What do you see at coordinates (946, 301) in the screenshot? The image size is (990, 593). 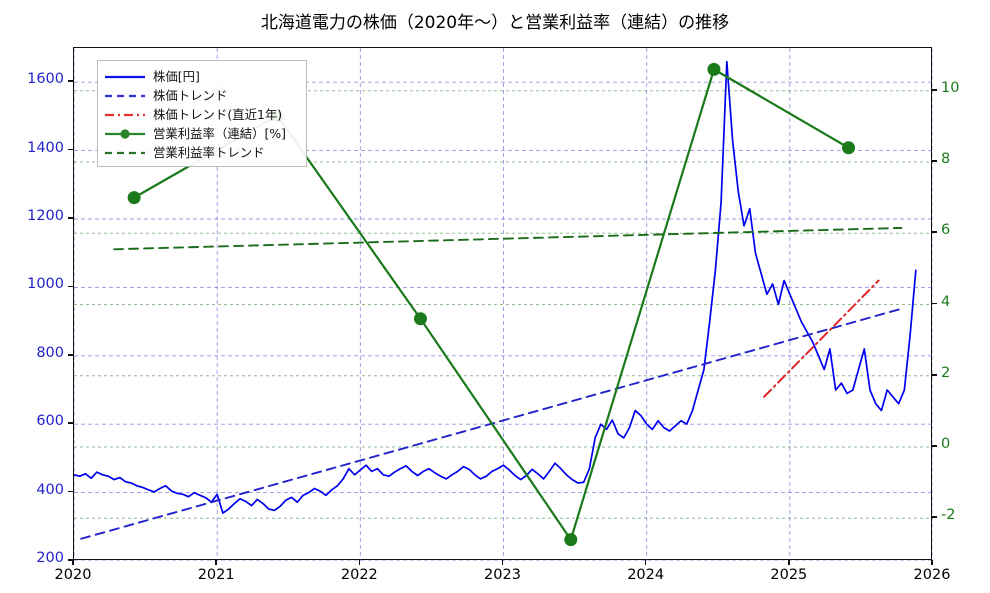 I see `y-tick-right: 4` at bounding box center [946, 301].